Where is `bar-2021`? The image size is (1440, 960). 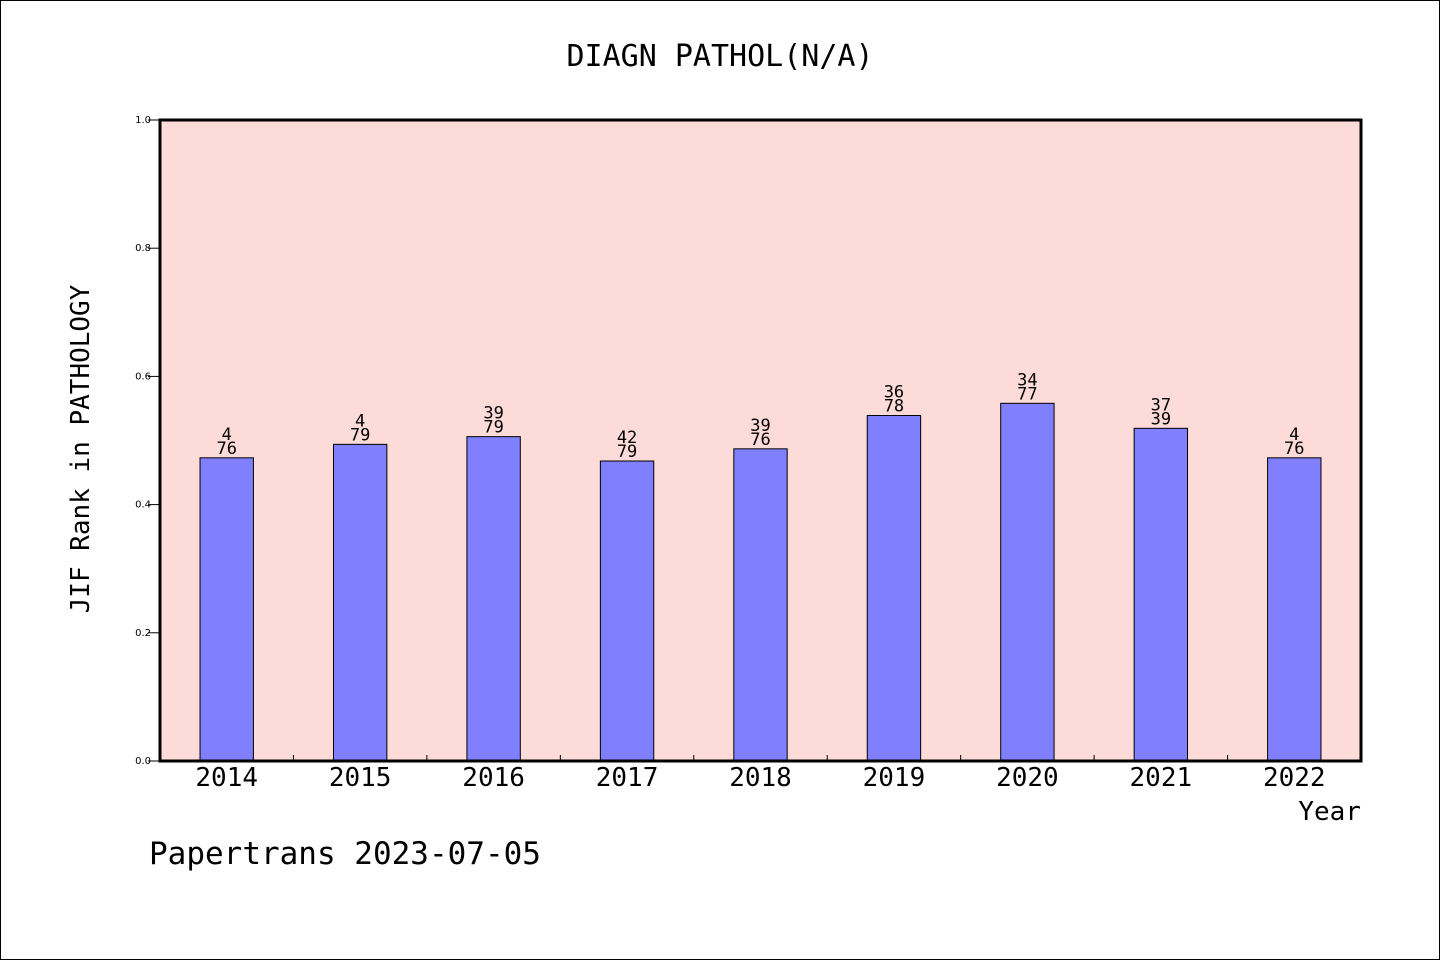
bar-2021 is located at coordinates (1161, 594).